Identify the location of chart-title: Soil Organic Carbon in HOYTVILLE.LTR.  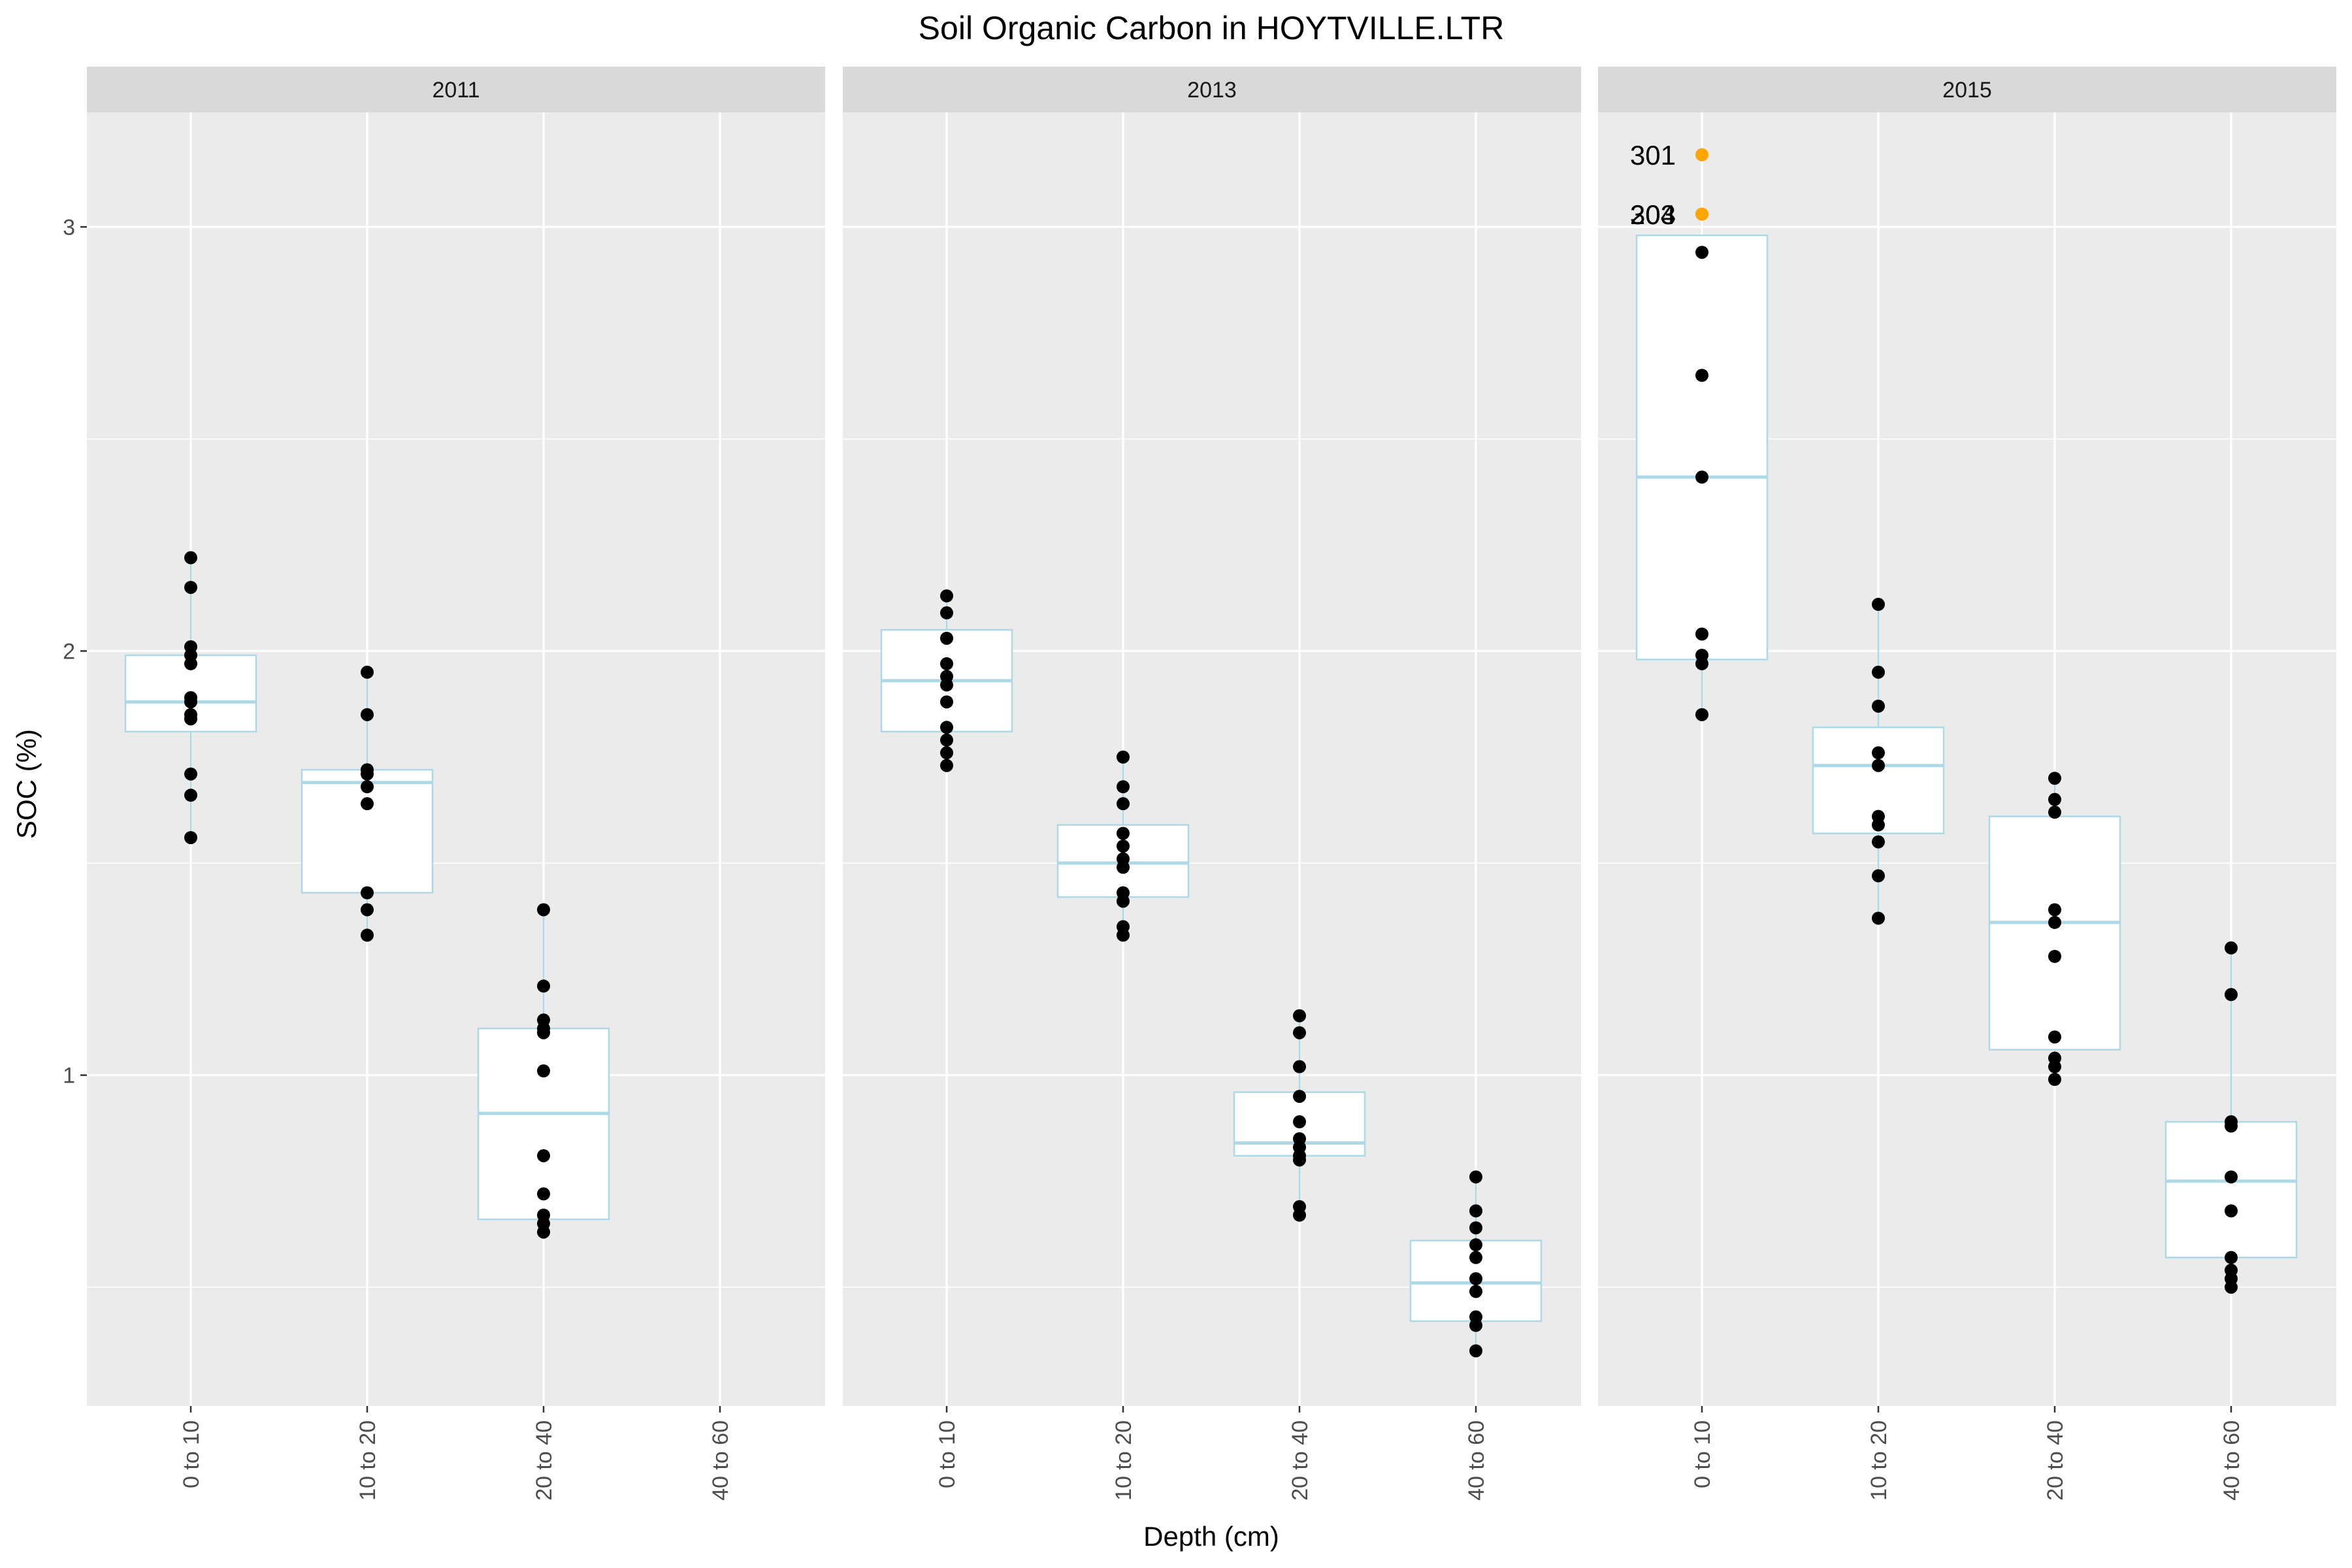
(1212, 28).